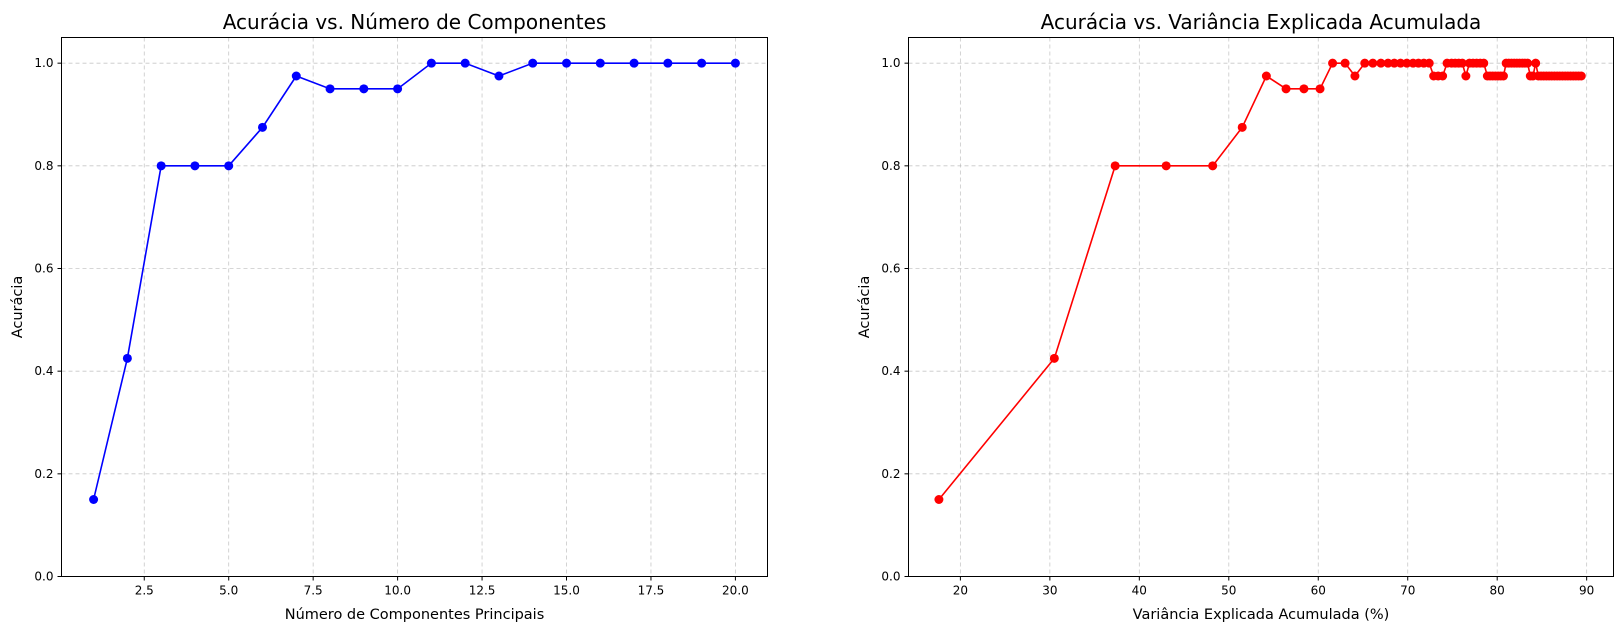 The width and height of the screenshot is (1622, 631). What do you see at coordinates (651, 591) in the screenshot?
I see `x-tick-label: 17.5` at bounding box center [651, 591].